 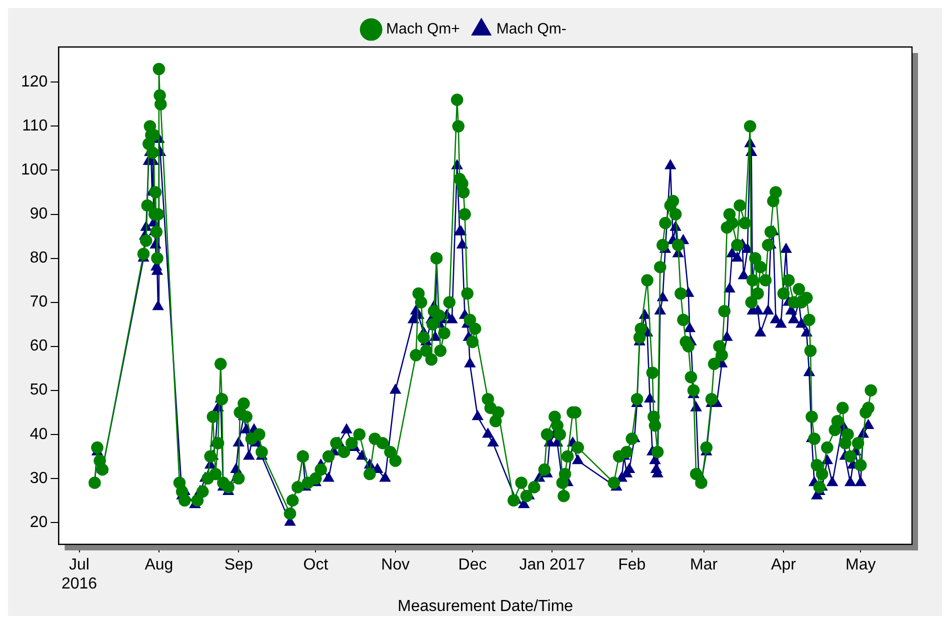 I want to click on x-tick-label: Nov, so click(x=395, y=565).